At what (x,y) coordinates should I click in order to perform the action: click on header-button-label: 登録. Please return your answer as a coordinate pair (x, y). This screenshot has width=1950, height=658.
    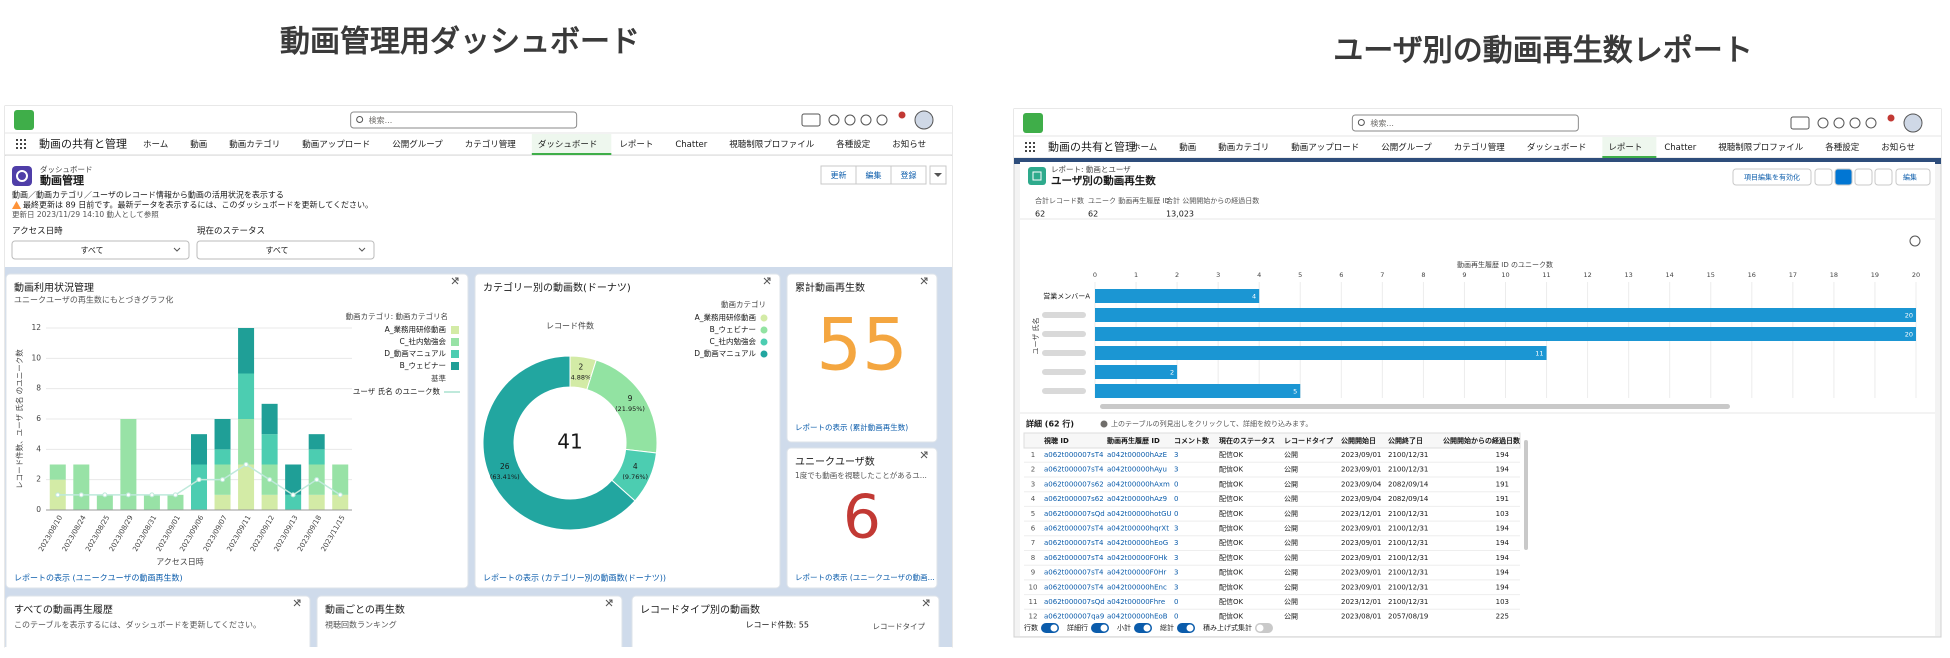
    Looking at the image, I should click on (909, 175).